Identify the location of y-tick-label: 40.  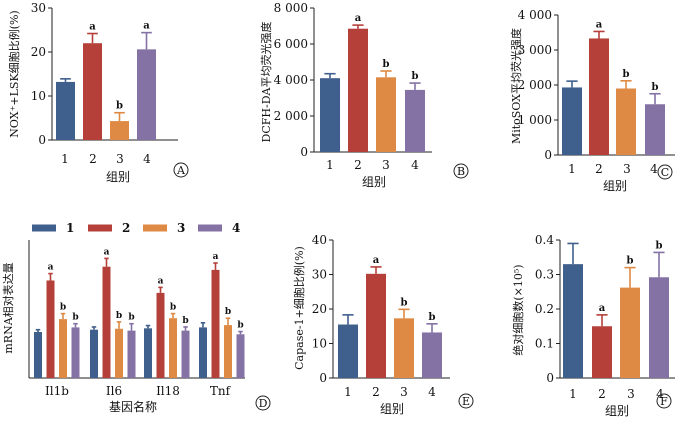
(319, 240).